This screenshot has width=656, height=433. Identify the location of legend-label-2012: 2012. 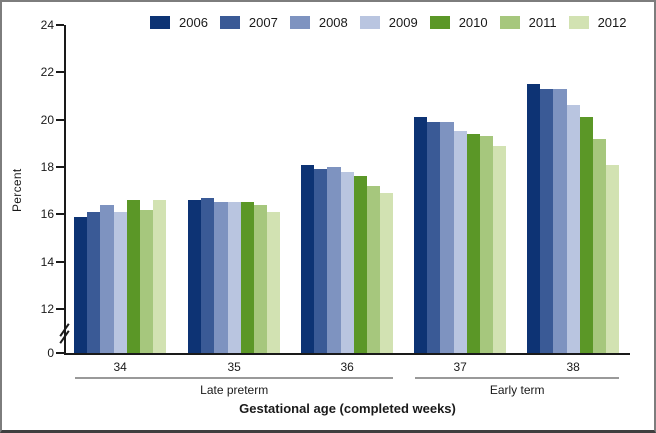
(612, 22).